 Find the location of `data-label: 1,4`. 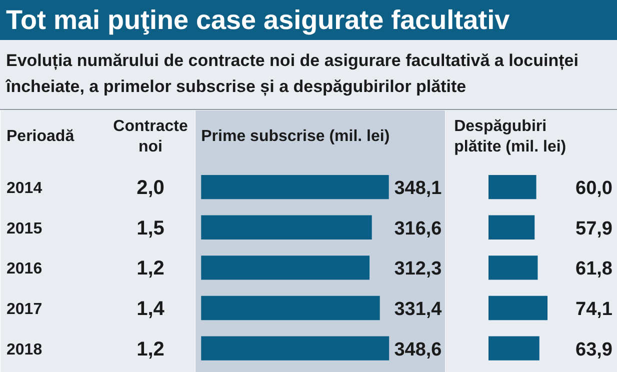

data-label: 1,4 is located at coordinates (151, 309).